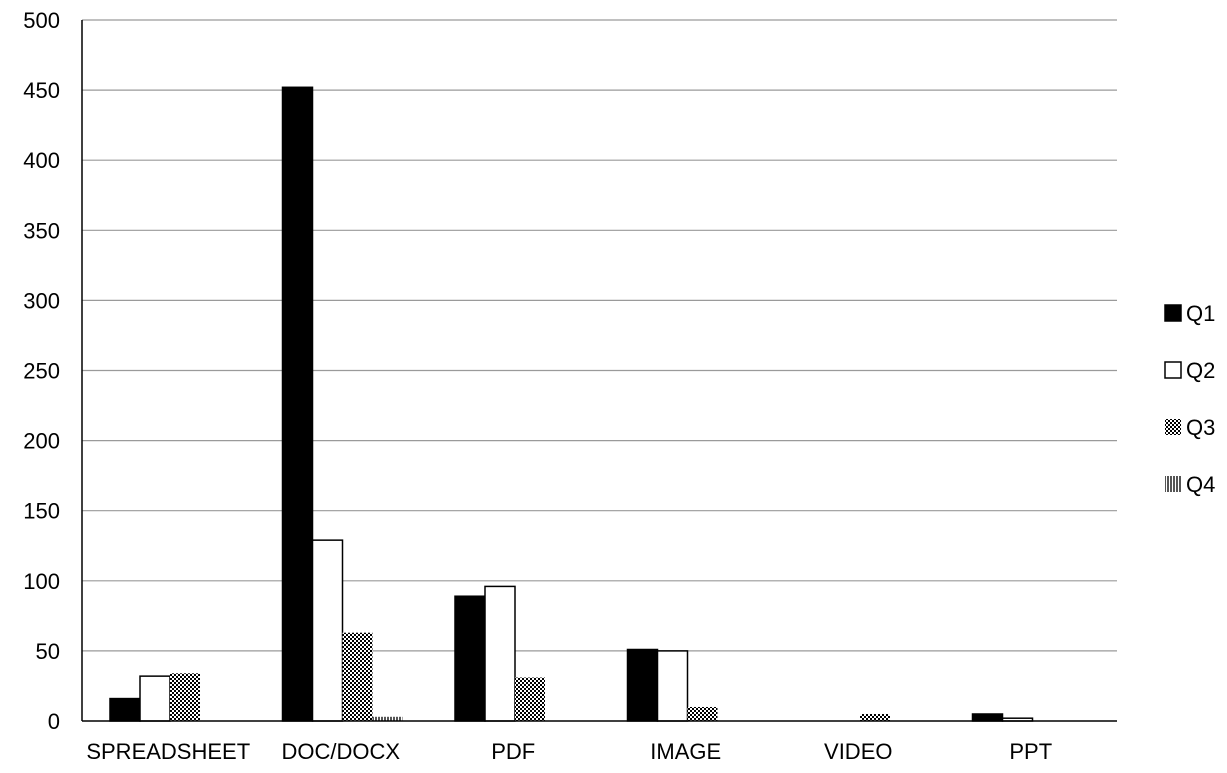  Describe the element at coordinates (297, 404) in the screenshot. I see `bar-q1-doc-docx` at that location.